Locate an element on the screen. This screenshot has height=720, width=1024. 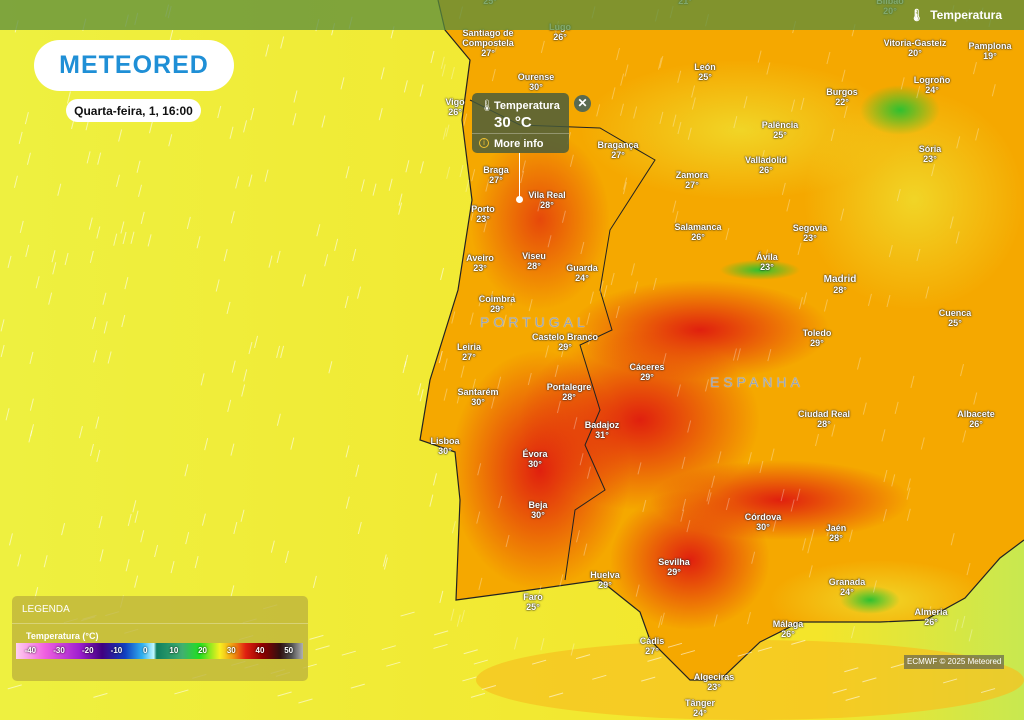
city-label: Logroño 24° is located at coordinates (932, 85).